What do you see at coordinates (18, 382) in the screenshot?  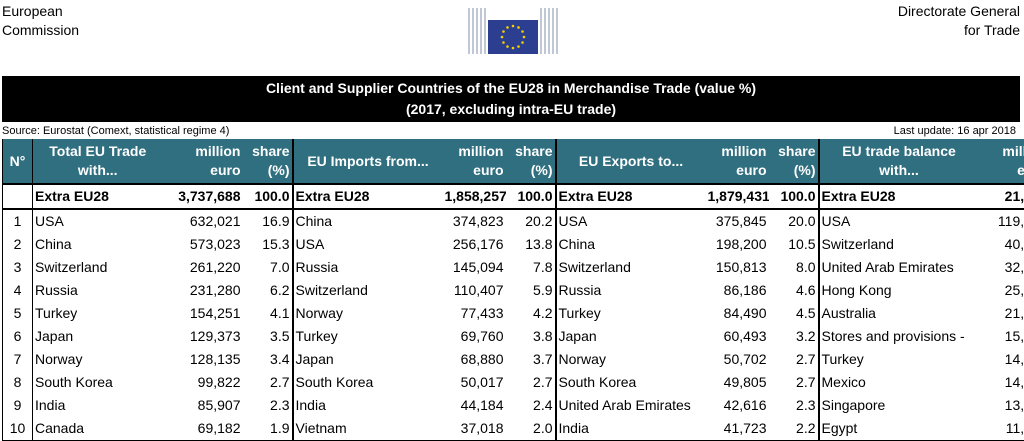 I see `rank-cell: 8` at bounding box center [18, 382].